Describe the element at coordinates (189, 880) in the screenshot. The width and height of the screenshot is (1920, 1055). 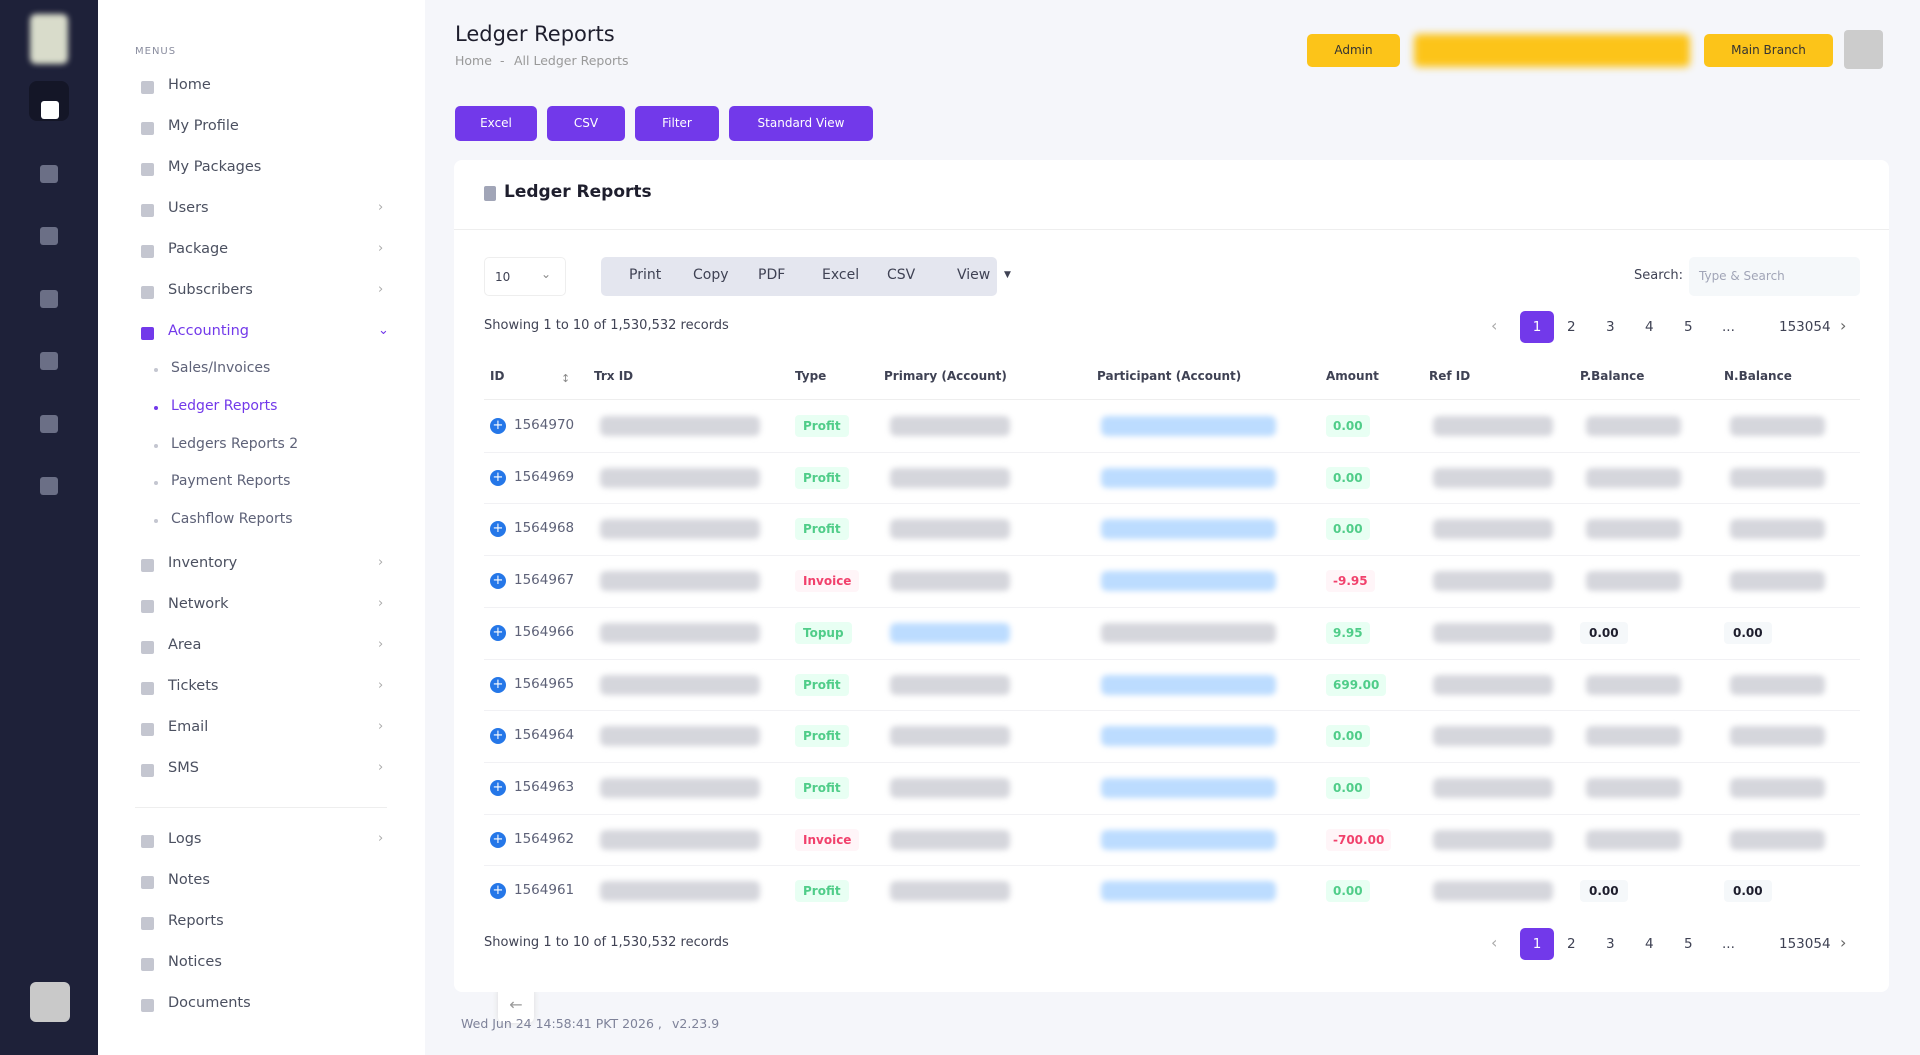
I see `menu-item: Notes` at that location.